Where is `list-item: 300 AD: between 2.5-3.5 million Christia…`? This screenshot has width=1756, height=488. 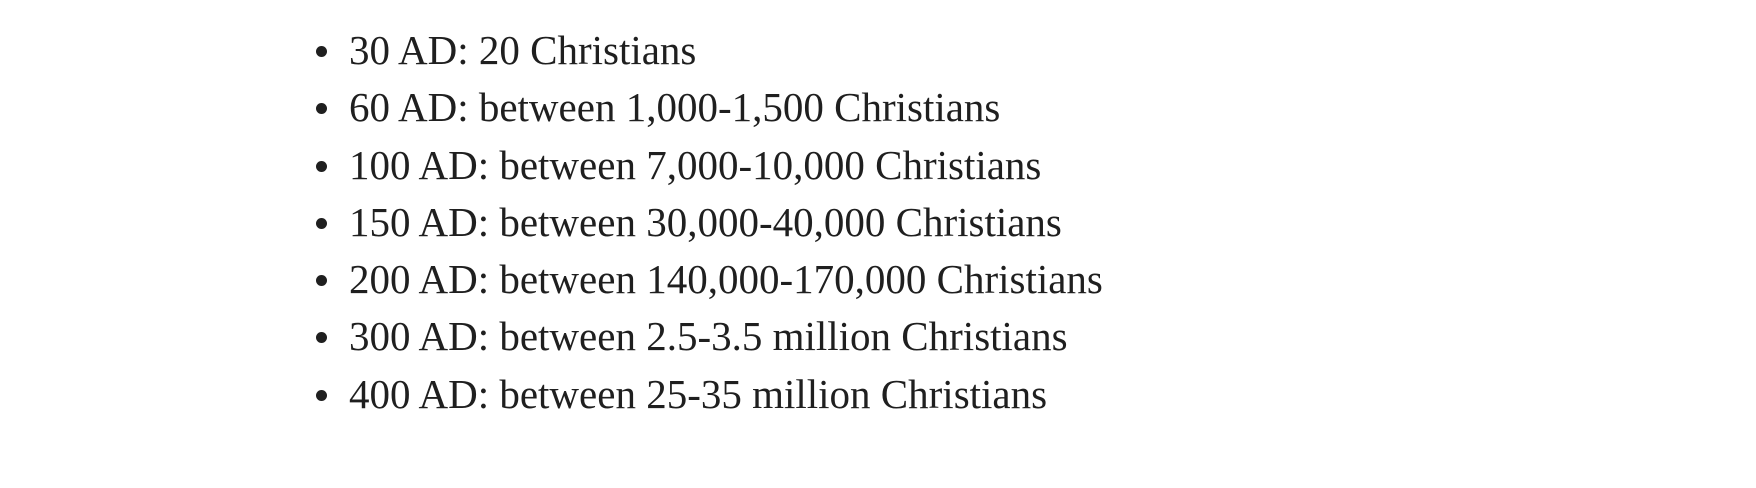
list-item: 300 AD: between 2.5-3.5 million Christia… is located at coordinates (709, 336).